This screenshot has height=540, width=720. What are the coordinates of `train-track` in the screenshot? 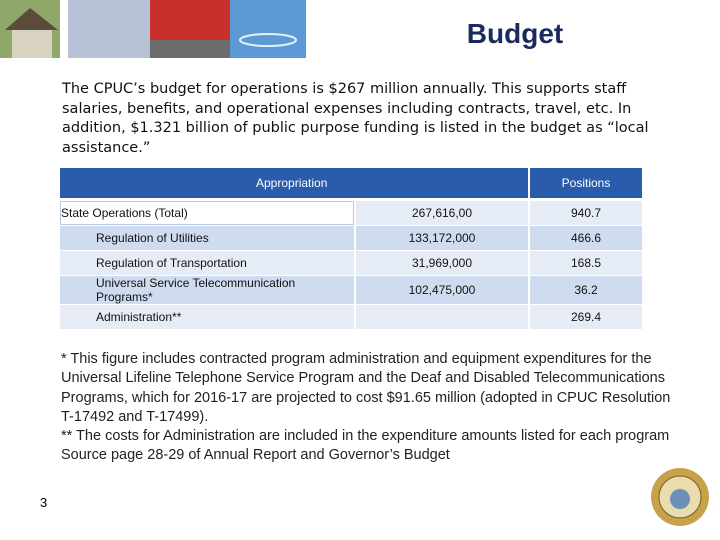 It's located at (190, 49).